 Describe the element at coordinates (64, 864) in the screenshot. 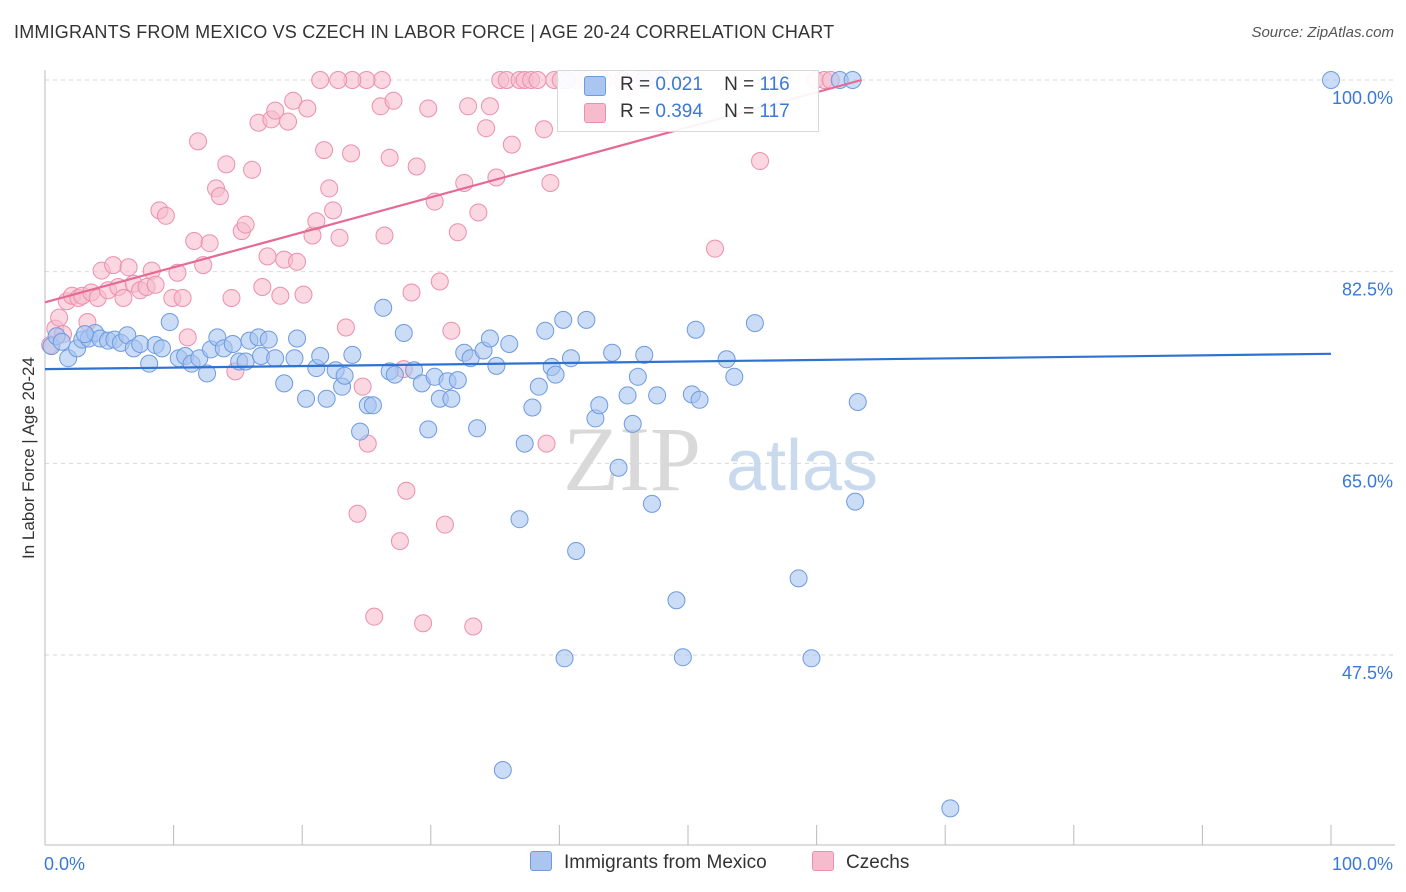

I see `x-tick-label: 0.0%` at that location.